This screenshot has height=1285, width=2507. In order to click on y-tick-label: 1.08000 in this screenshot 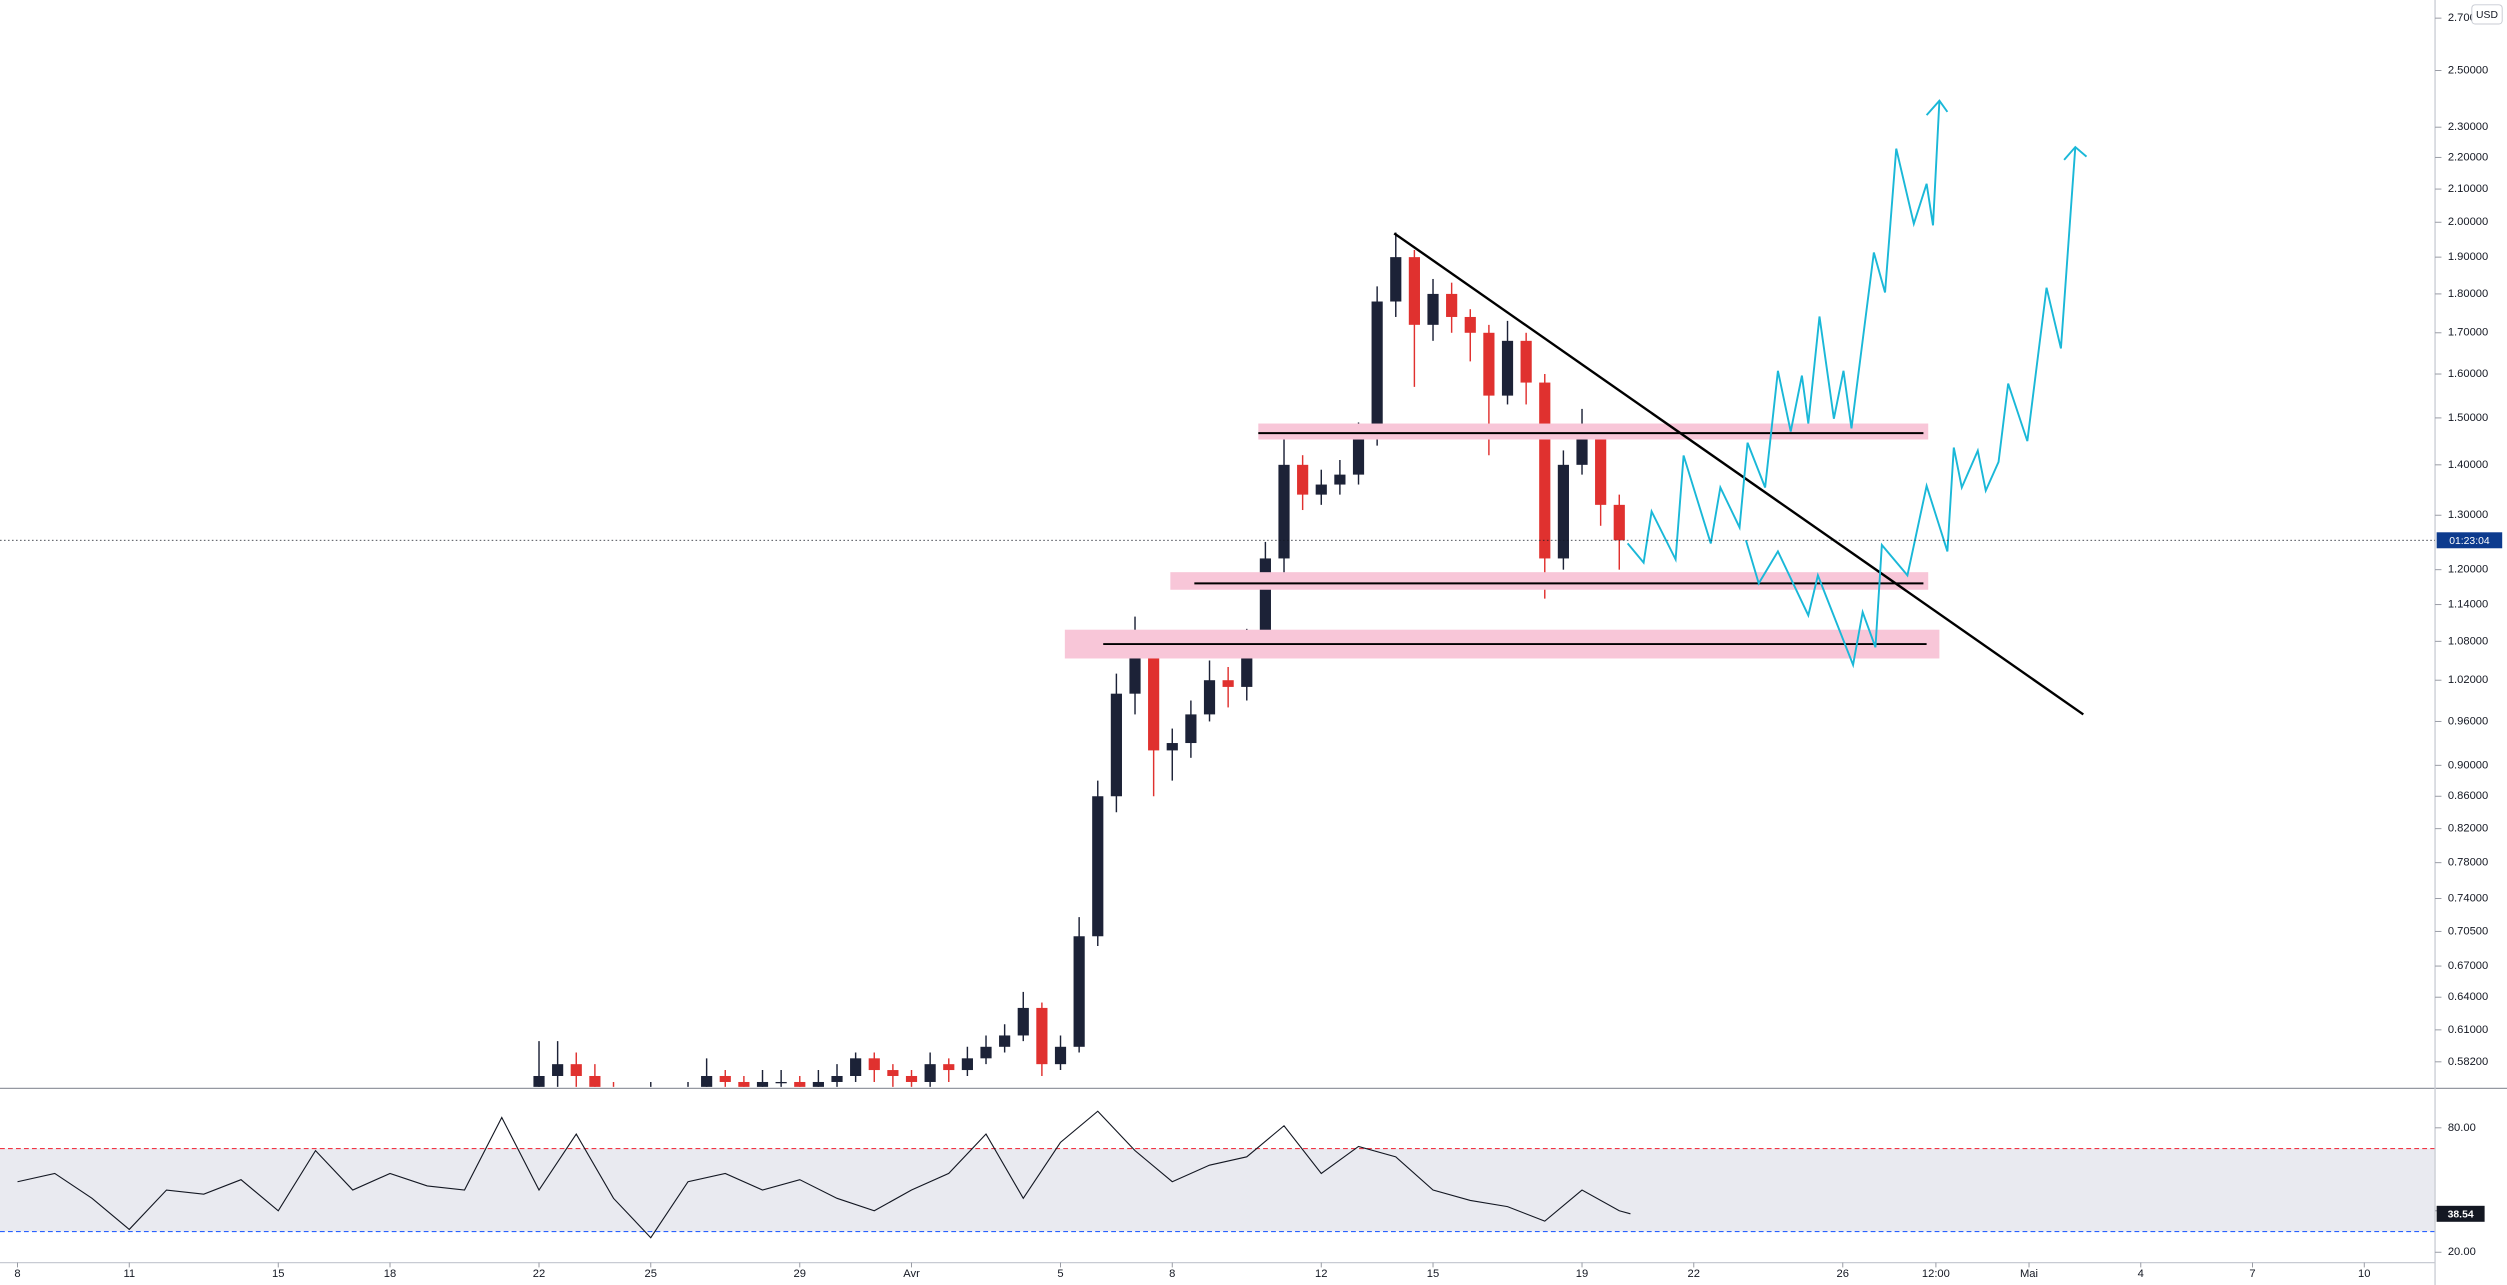, I will do `click(2468, 641)`.